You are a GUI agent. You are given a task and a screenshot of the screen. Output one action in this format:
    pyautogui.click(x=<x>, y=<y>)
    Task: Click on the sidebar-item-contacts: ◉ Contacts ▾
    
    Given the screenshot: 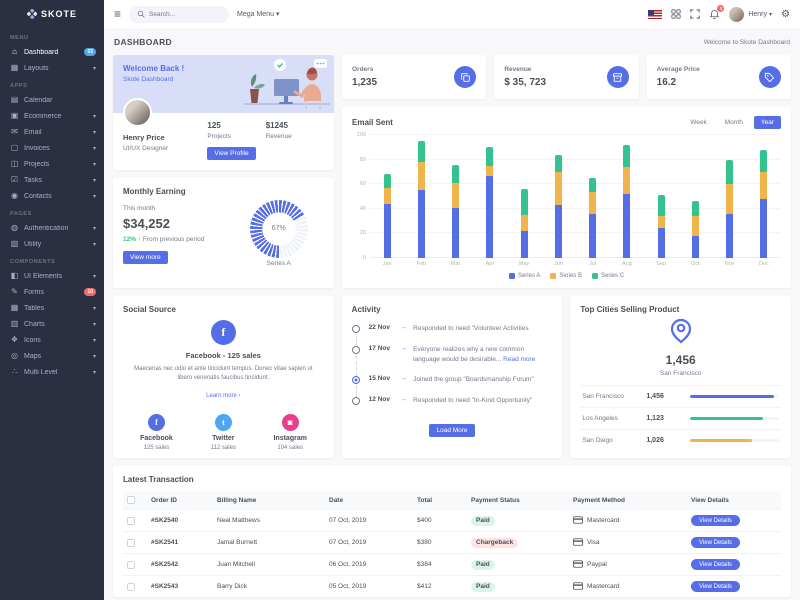 What is the action you would take?
    pyautogui.click(x=52, y=196)
    